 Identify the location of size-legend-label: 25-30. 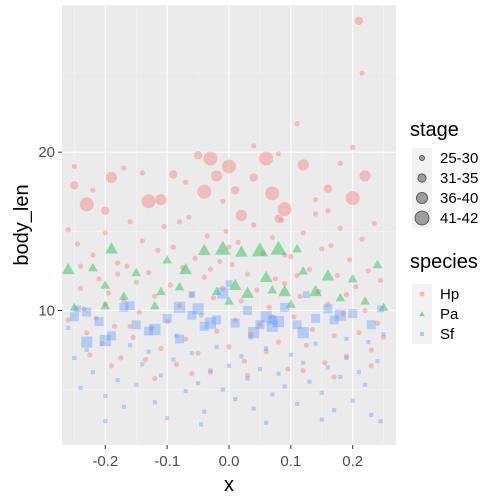
(459, 158).